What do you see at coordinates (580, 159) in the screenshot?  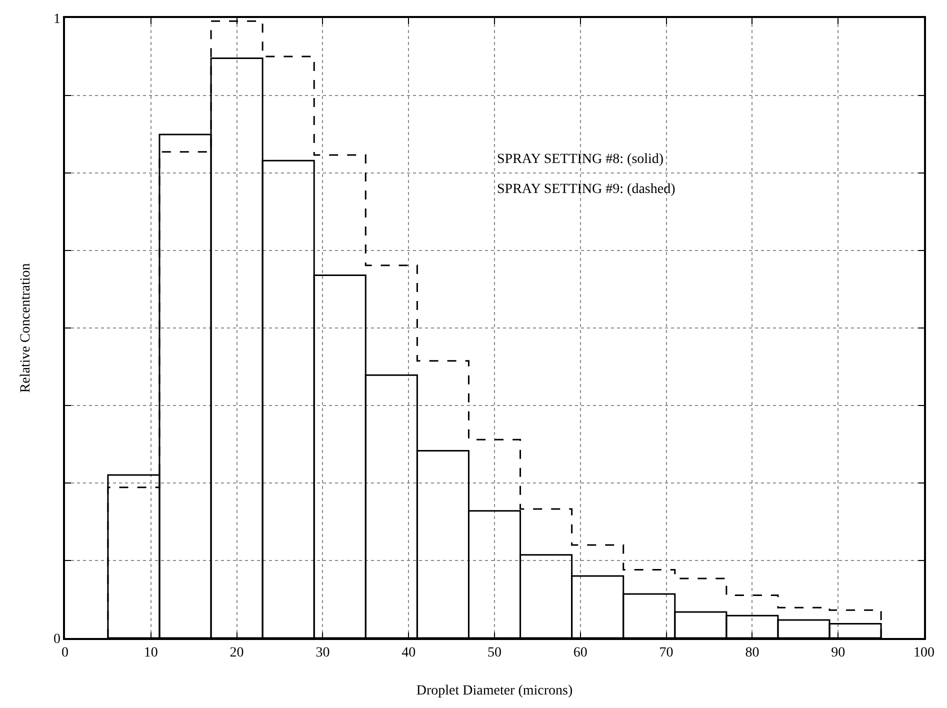 I see `annotation: SPRAY SETTING #8: (solid)` at bounding box center [580, 159].